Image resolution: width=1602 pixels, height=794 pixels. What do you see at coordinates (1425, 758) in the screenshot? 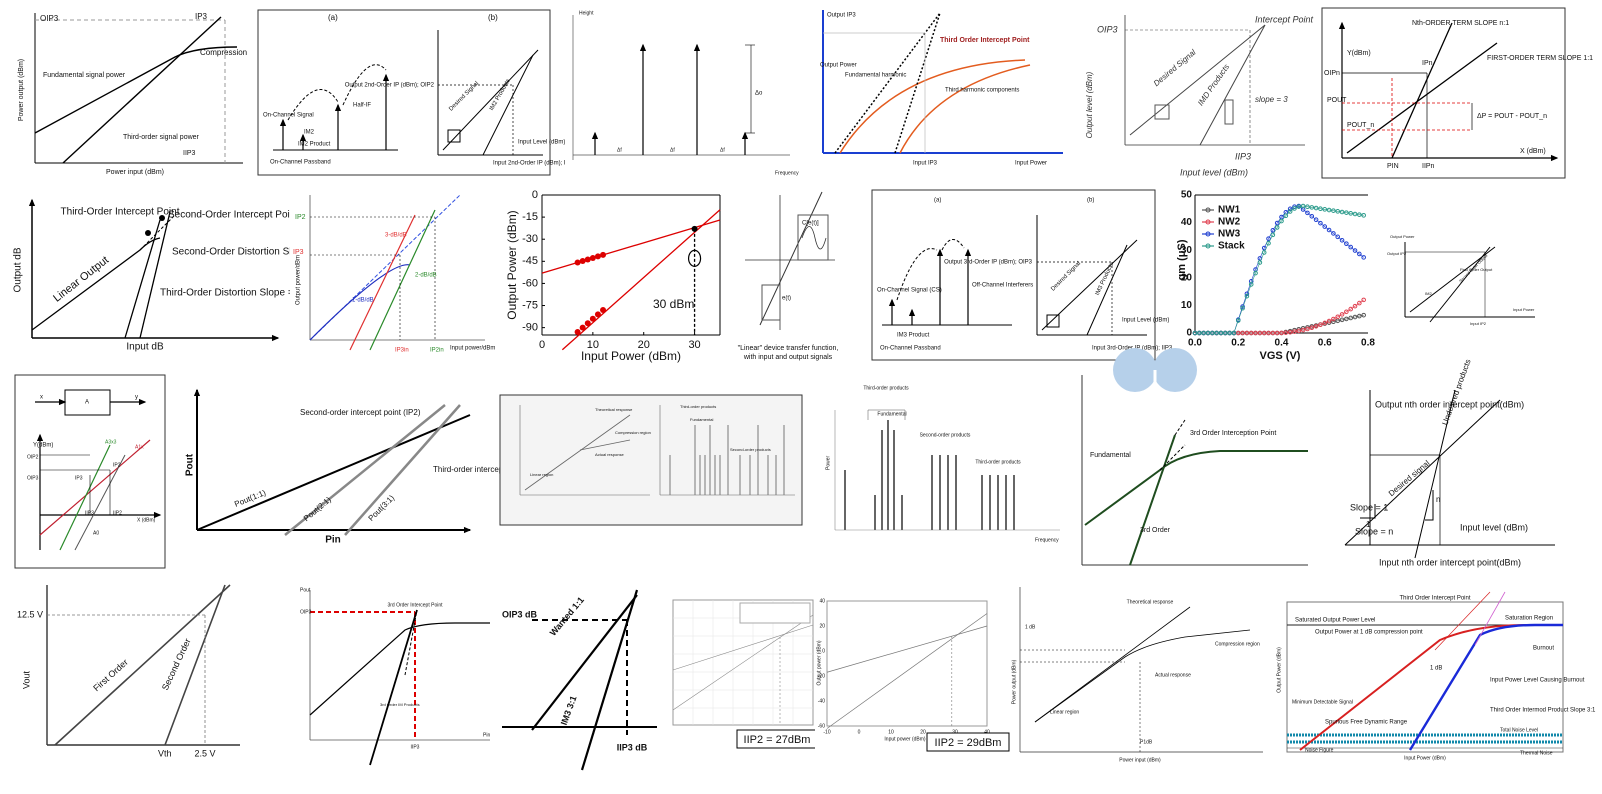
I see `label: Input Power (dBm)` at bounding box center [1425, 758].